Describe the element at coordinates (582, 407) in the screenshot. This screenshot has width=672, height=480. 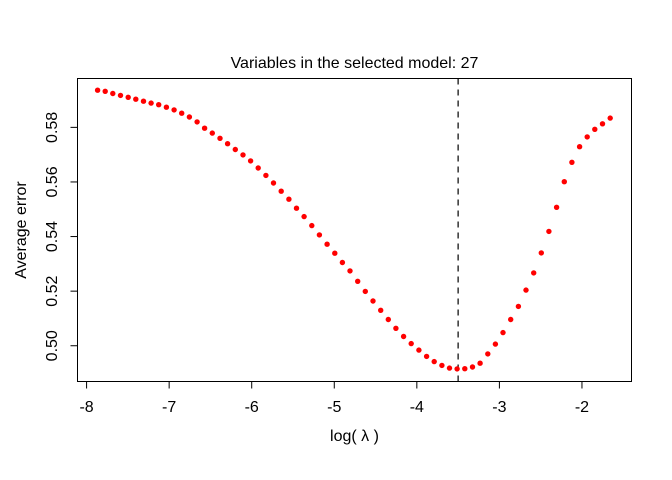
I see `x-tick-label: -2` at that location.